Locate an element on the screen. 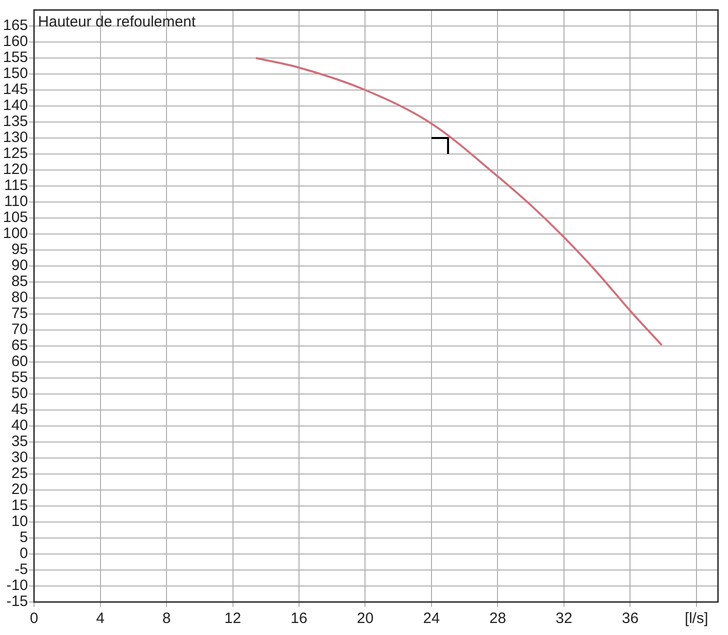 This screenshot has width=728, height=635. x-tick-label: 16 is located at coordinates (299, 619).